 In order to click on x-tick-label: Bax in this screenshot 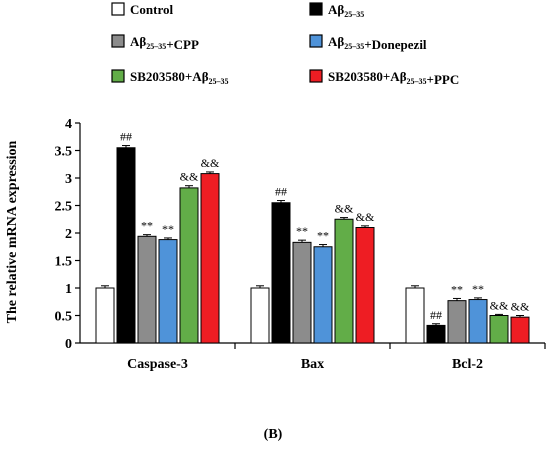, I will do `click(312, 364)`.